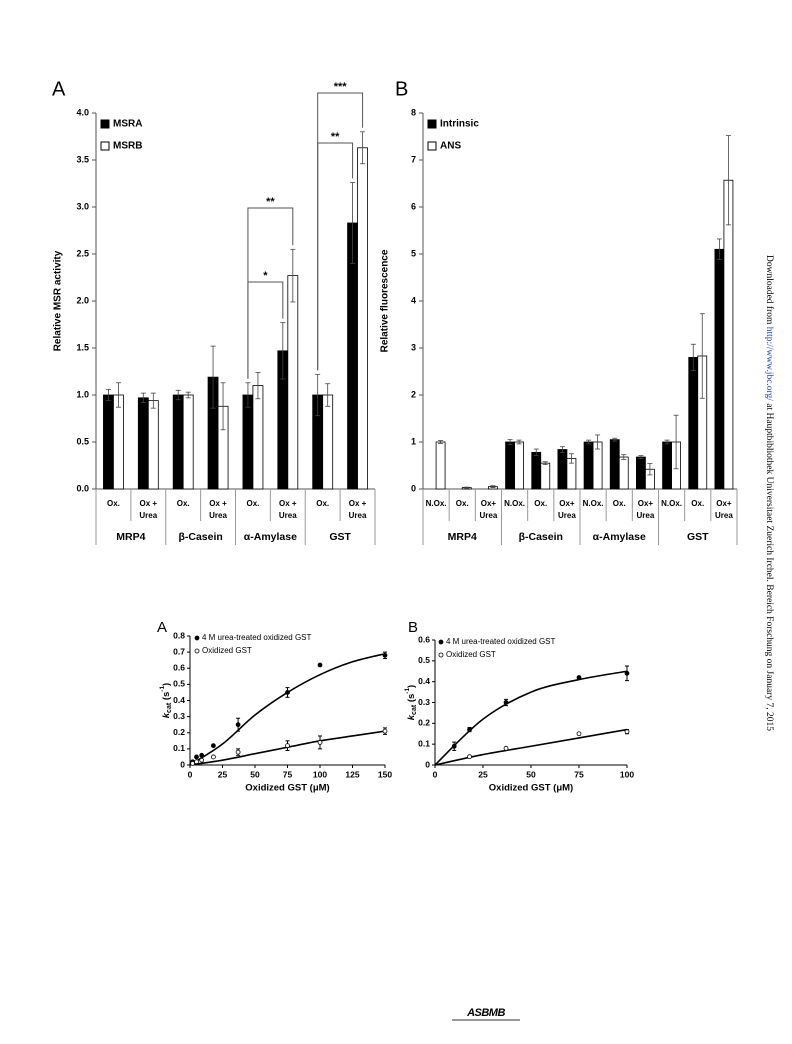 This screenshot has width=792, height=1044. Describe the element at coordinates (531, 788) in the screenshot. I see `x-axis-title: Oxidized GST (μM)` at that location.